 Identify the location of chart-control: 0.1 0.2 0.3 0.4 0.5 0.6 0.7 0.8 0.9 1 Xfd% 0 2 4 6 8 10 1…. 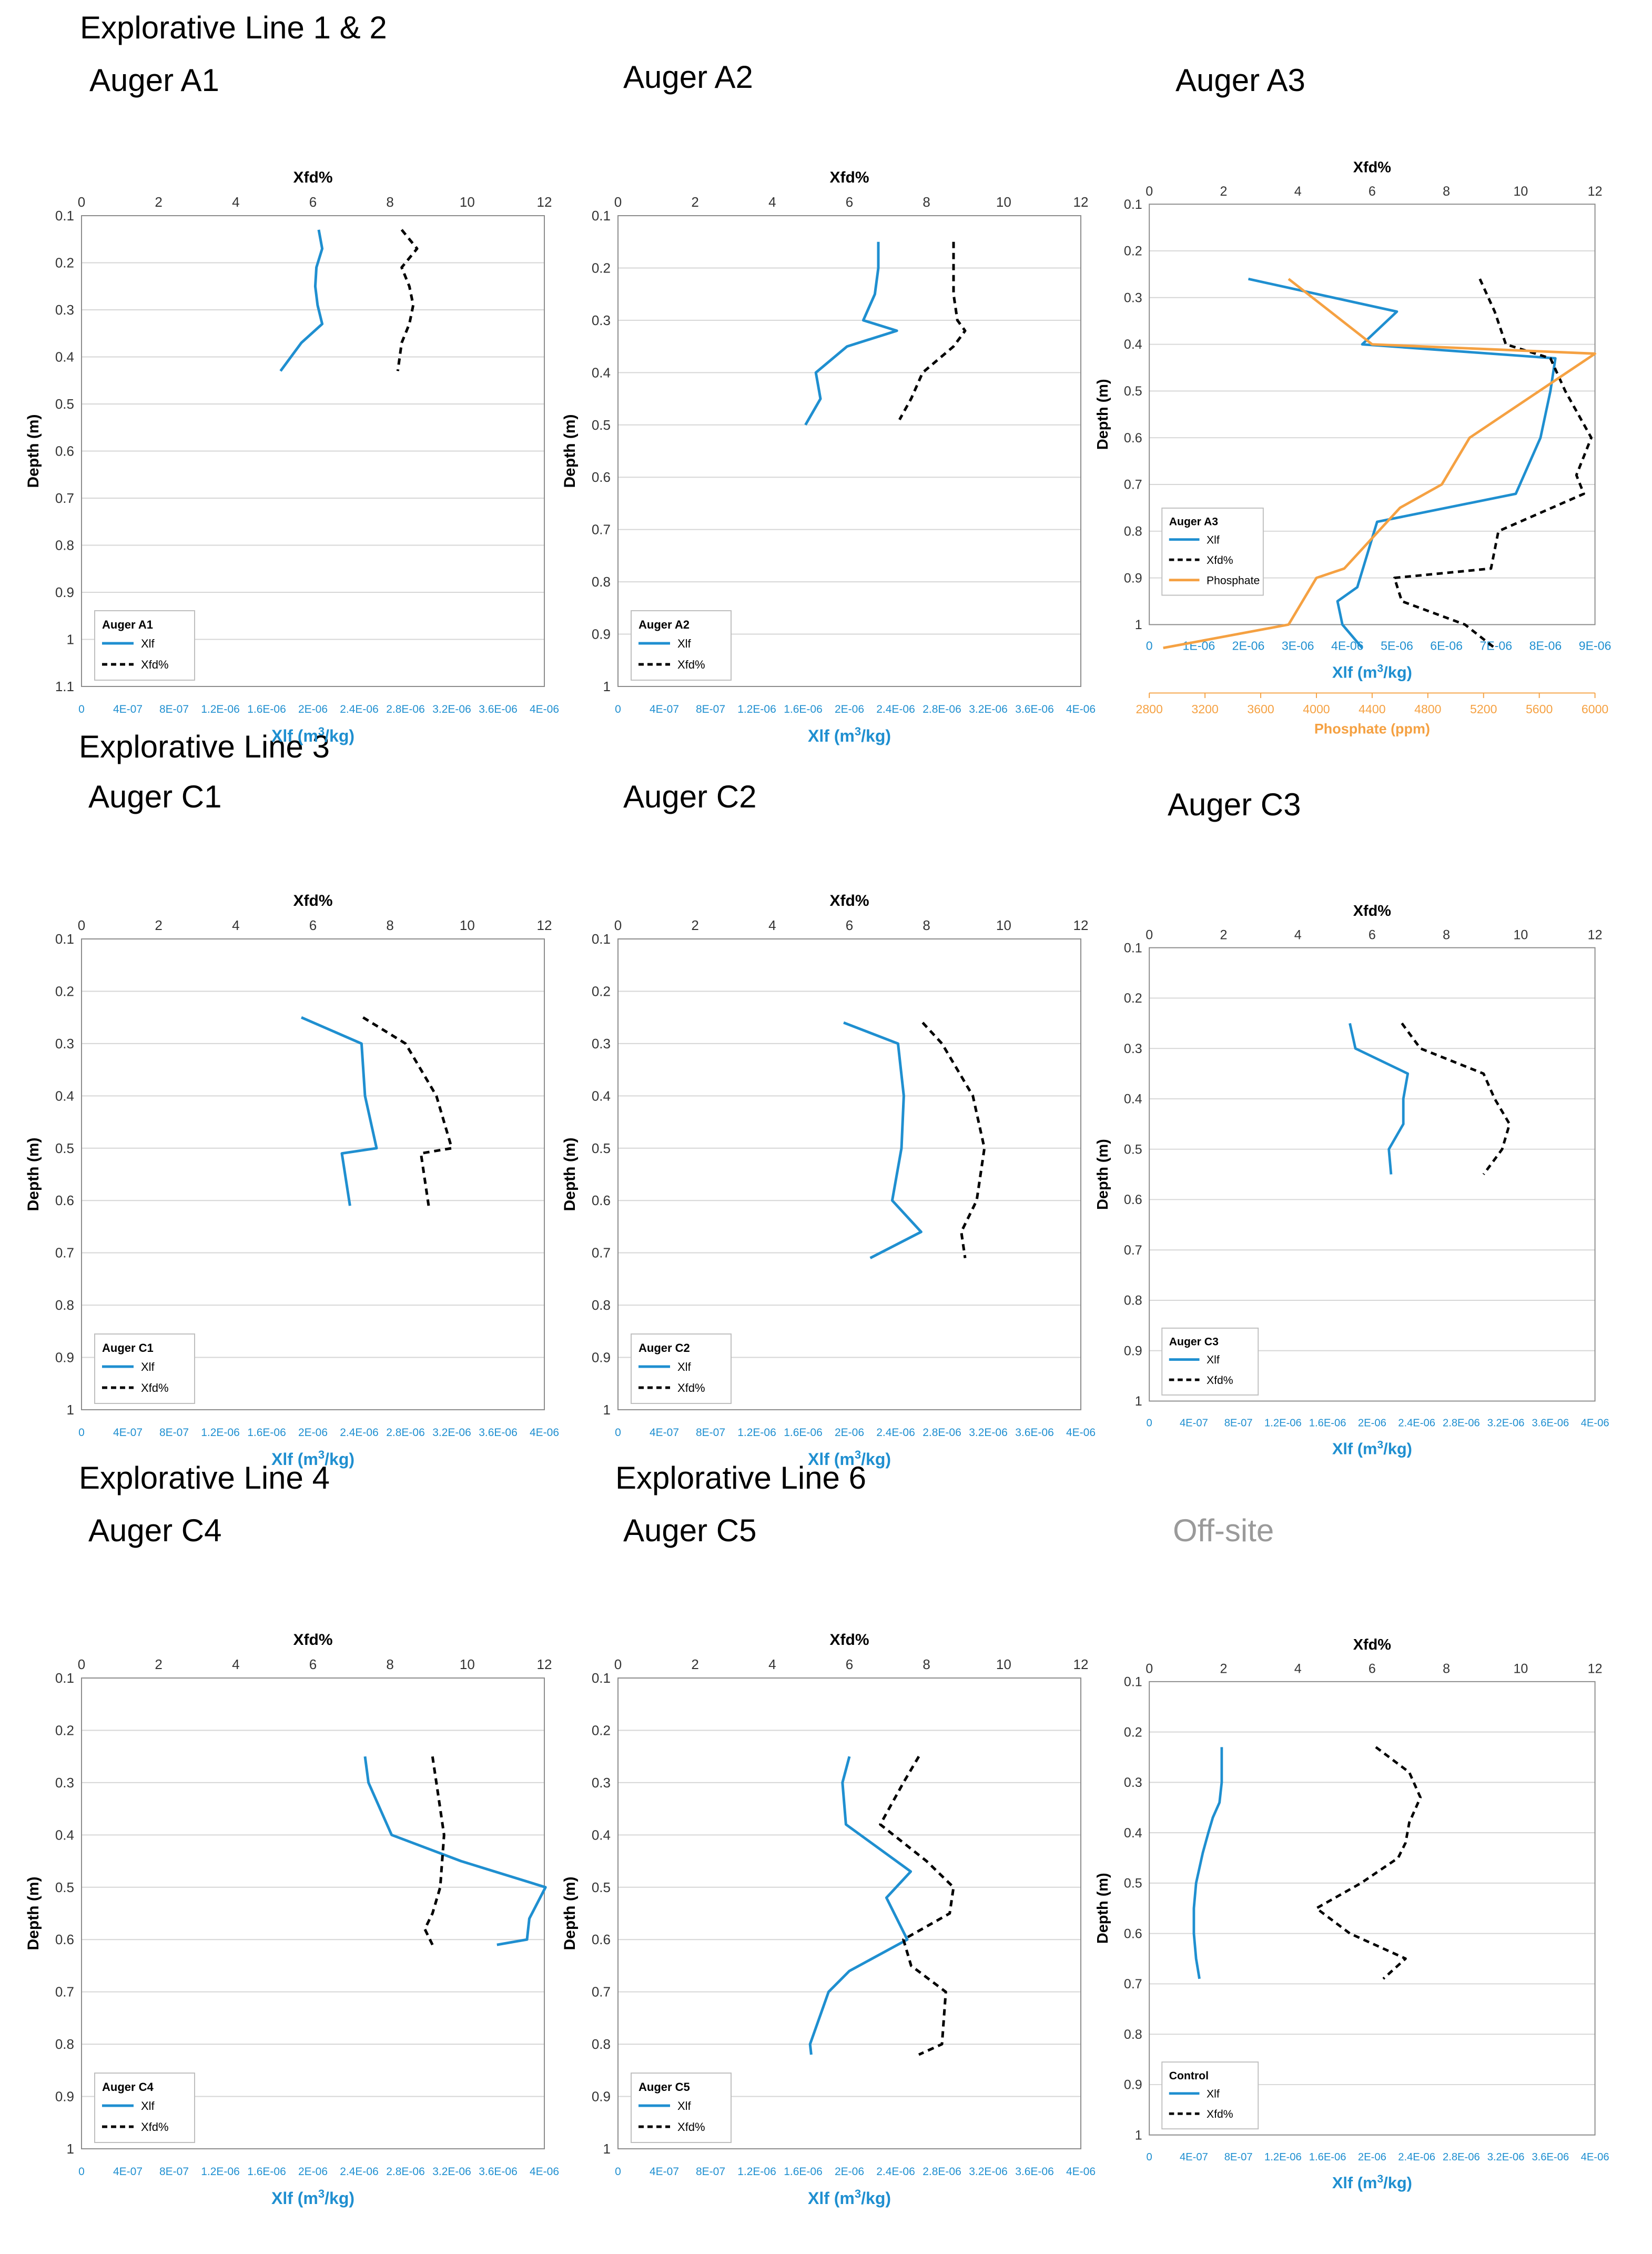
(1351, 1914).